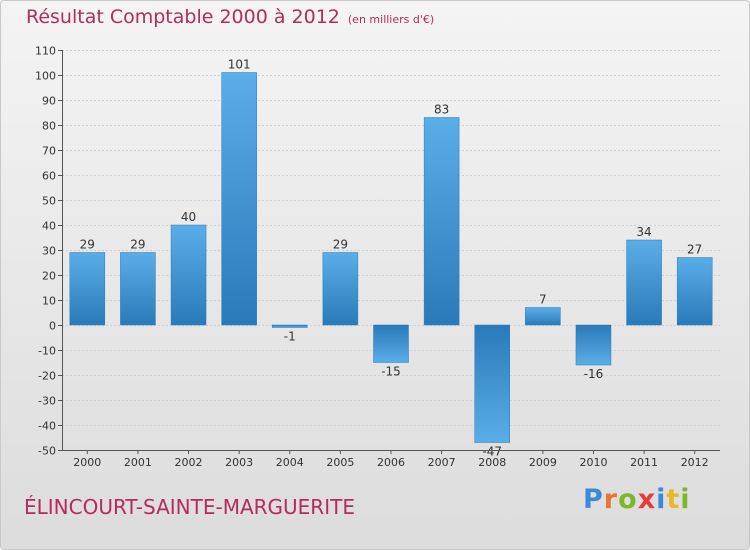  Describe the element at coordinates (391, 372) in the screenshot. I see `value-label-2006: -15` at that location.